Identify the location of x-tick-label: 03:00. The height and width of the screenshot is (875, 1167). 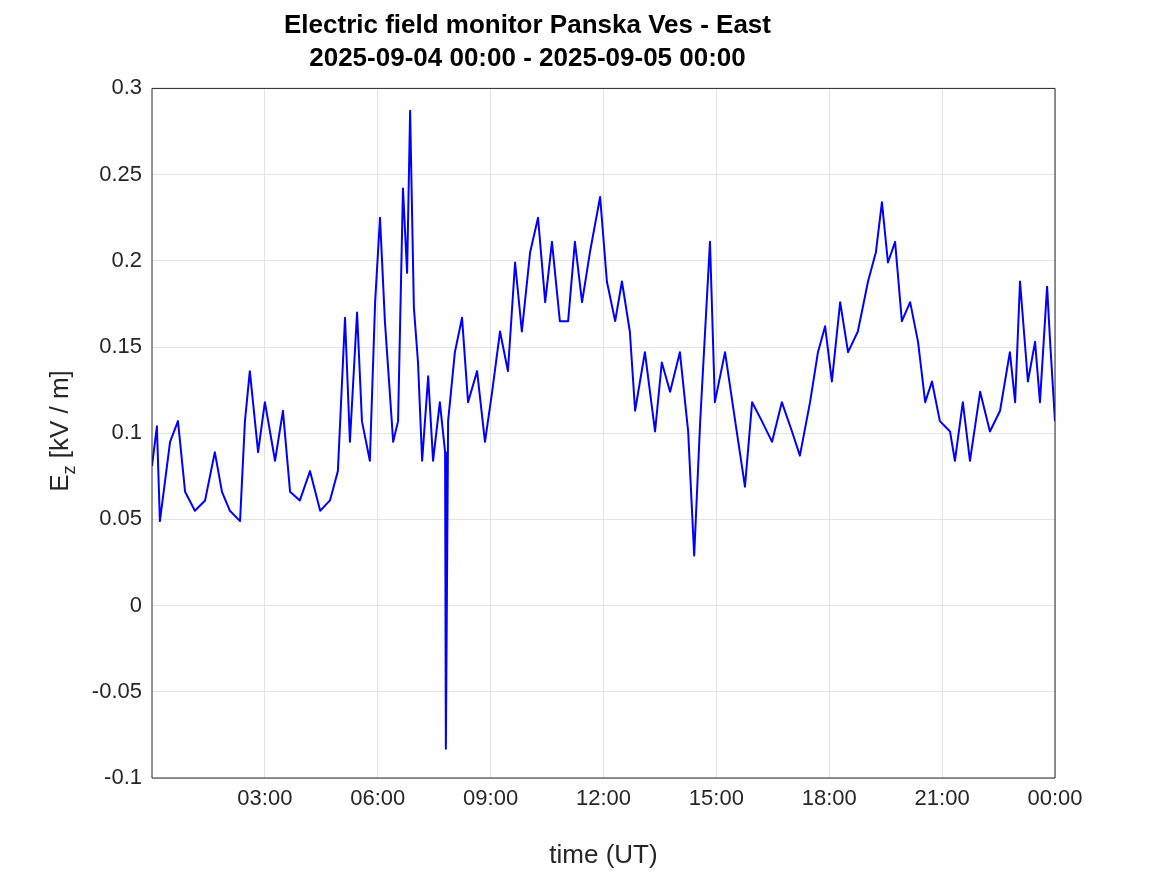
(265, 798).